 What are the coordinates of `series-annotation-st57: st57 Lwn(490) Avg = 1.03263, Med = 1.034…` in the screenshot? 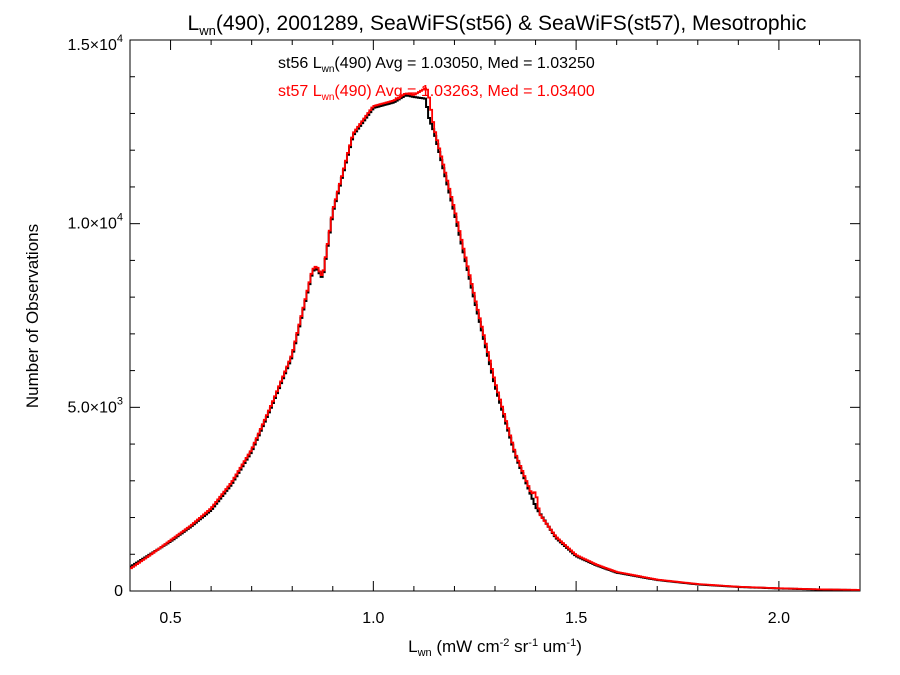 It's located at (436, 93).